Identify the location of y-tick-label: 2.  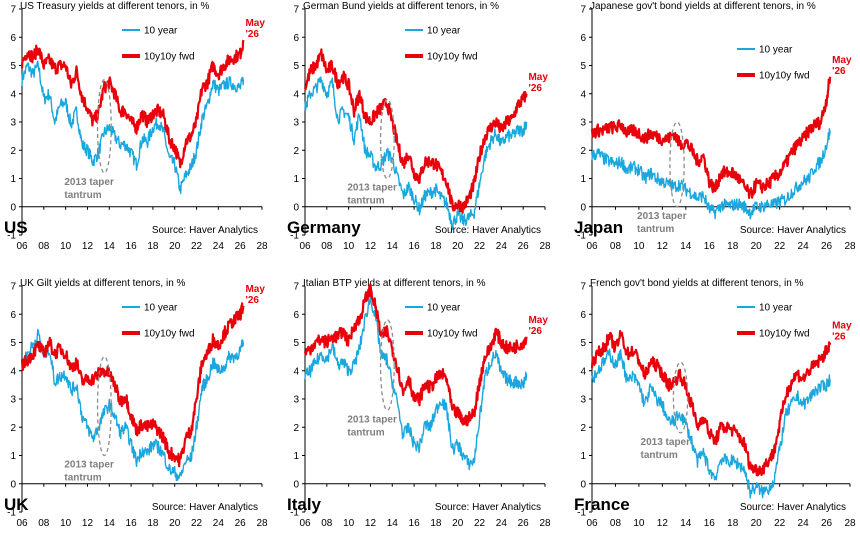
(13, 151).